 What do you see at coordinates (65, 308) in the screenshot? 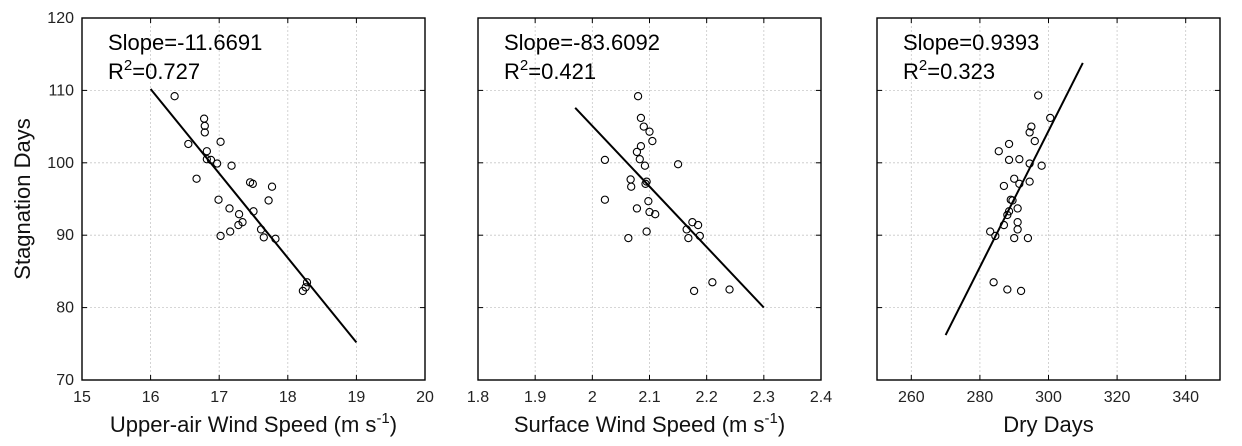
I see `y-tick-label: 80` at bounding box center [65, 308].